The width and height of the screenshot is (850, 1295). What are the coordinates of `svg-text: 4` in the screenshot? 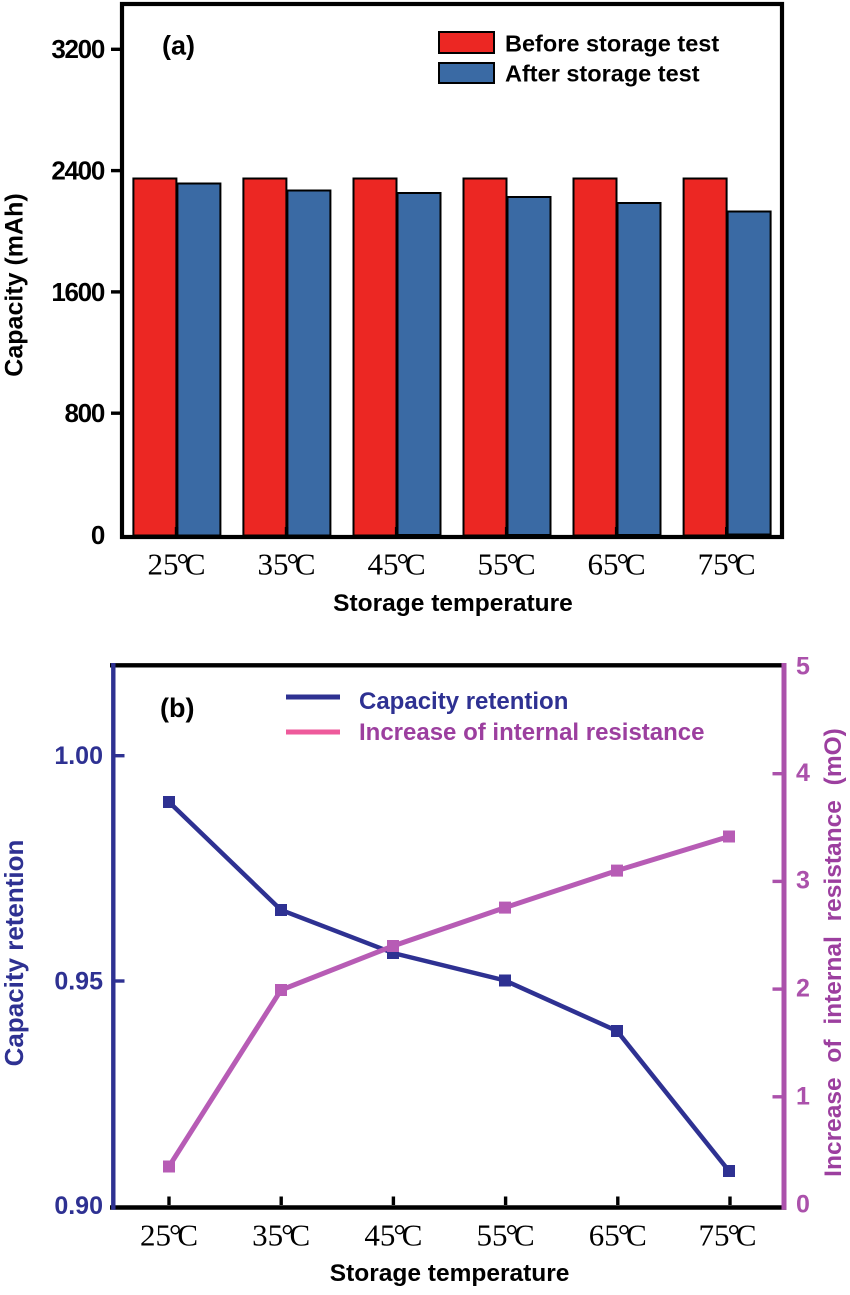 It's located at (803, 773).